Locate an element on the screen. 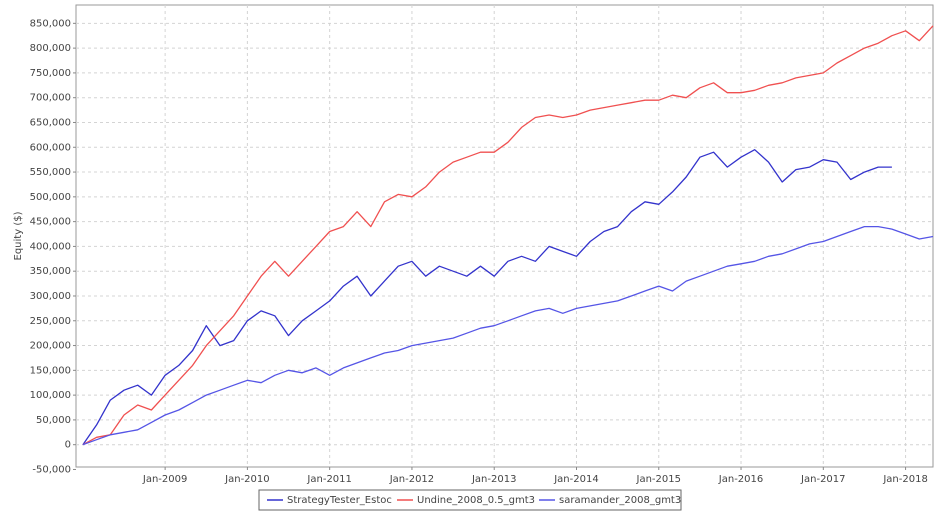 The height and width of the screenshot is (514, 941). y-tick-label: 300,000 is located at coordinates (50, 296).